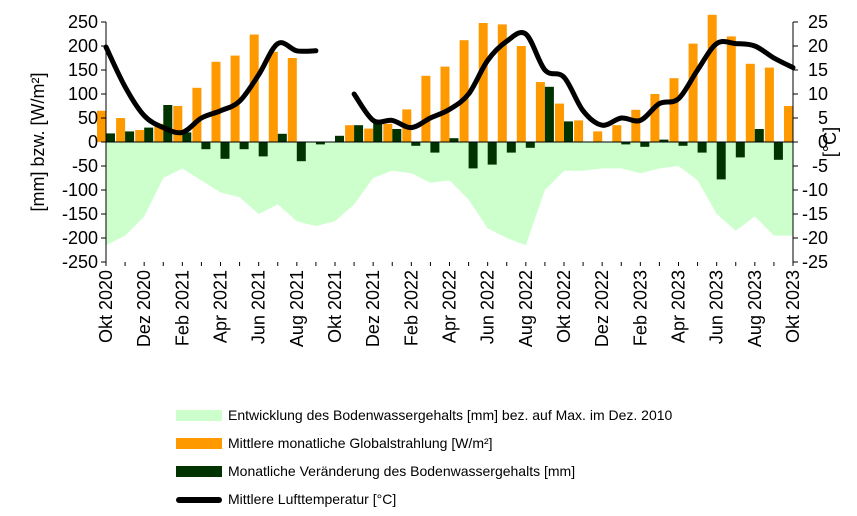 Image resolution: width=857 pixels, height=516 pixels. I want to click on y-tick-label: -200, so click(80, 238).